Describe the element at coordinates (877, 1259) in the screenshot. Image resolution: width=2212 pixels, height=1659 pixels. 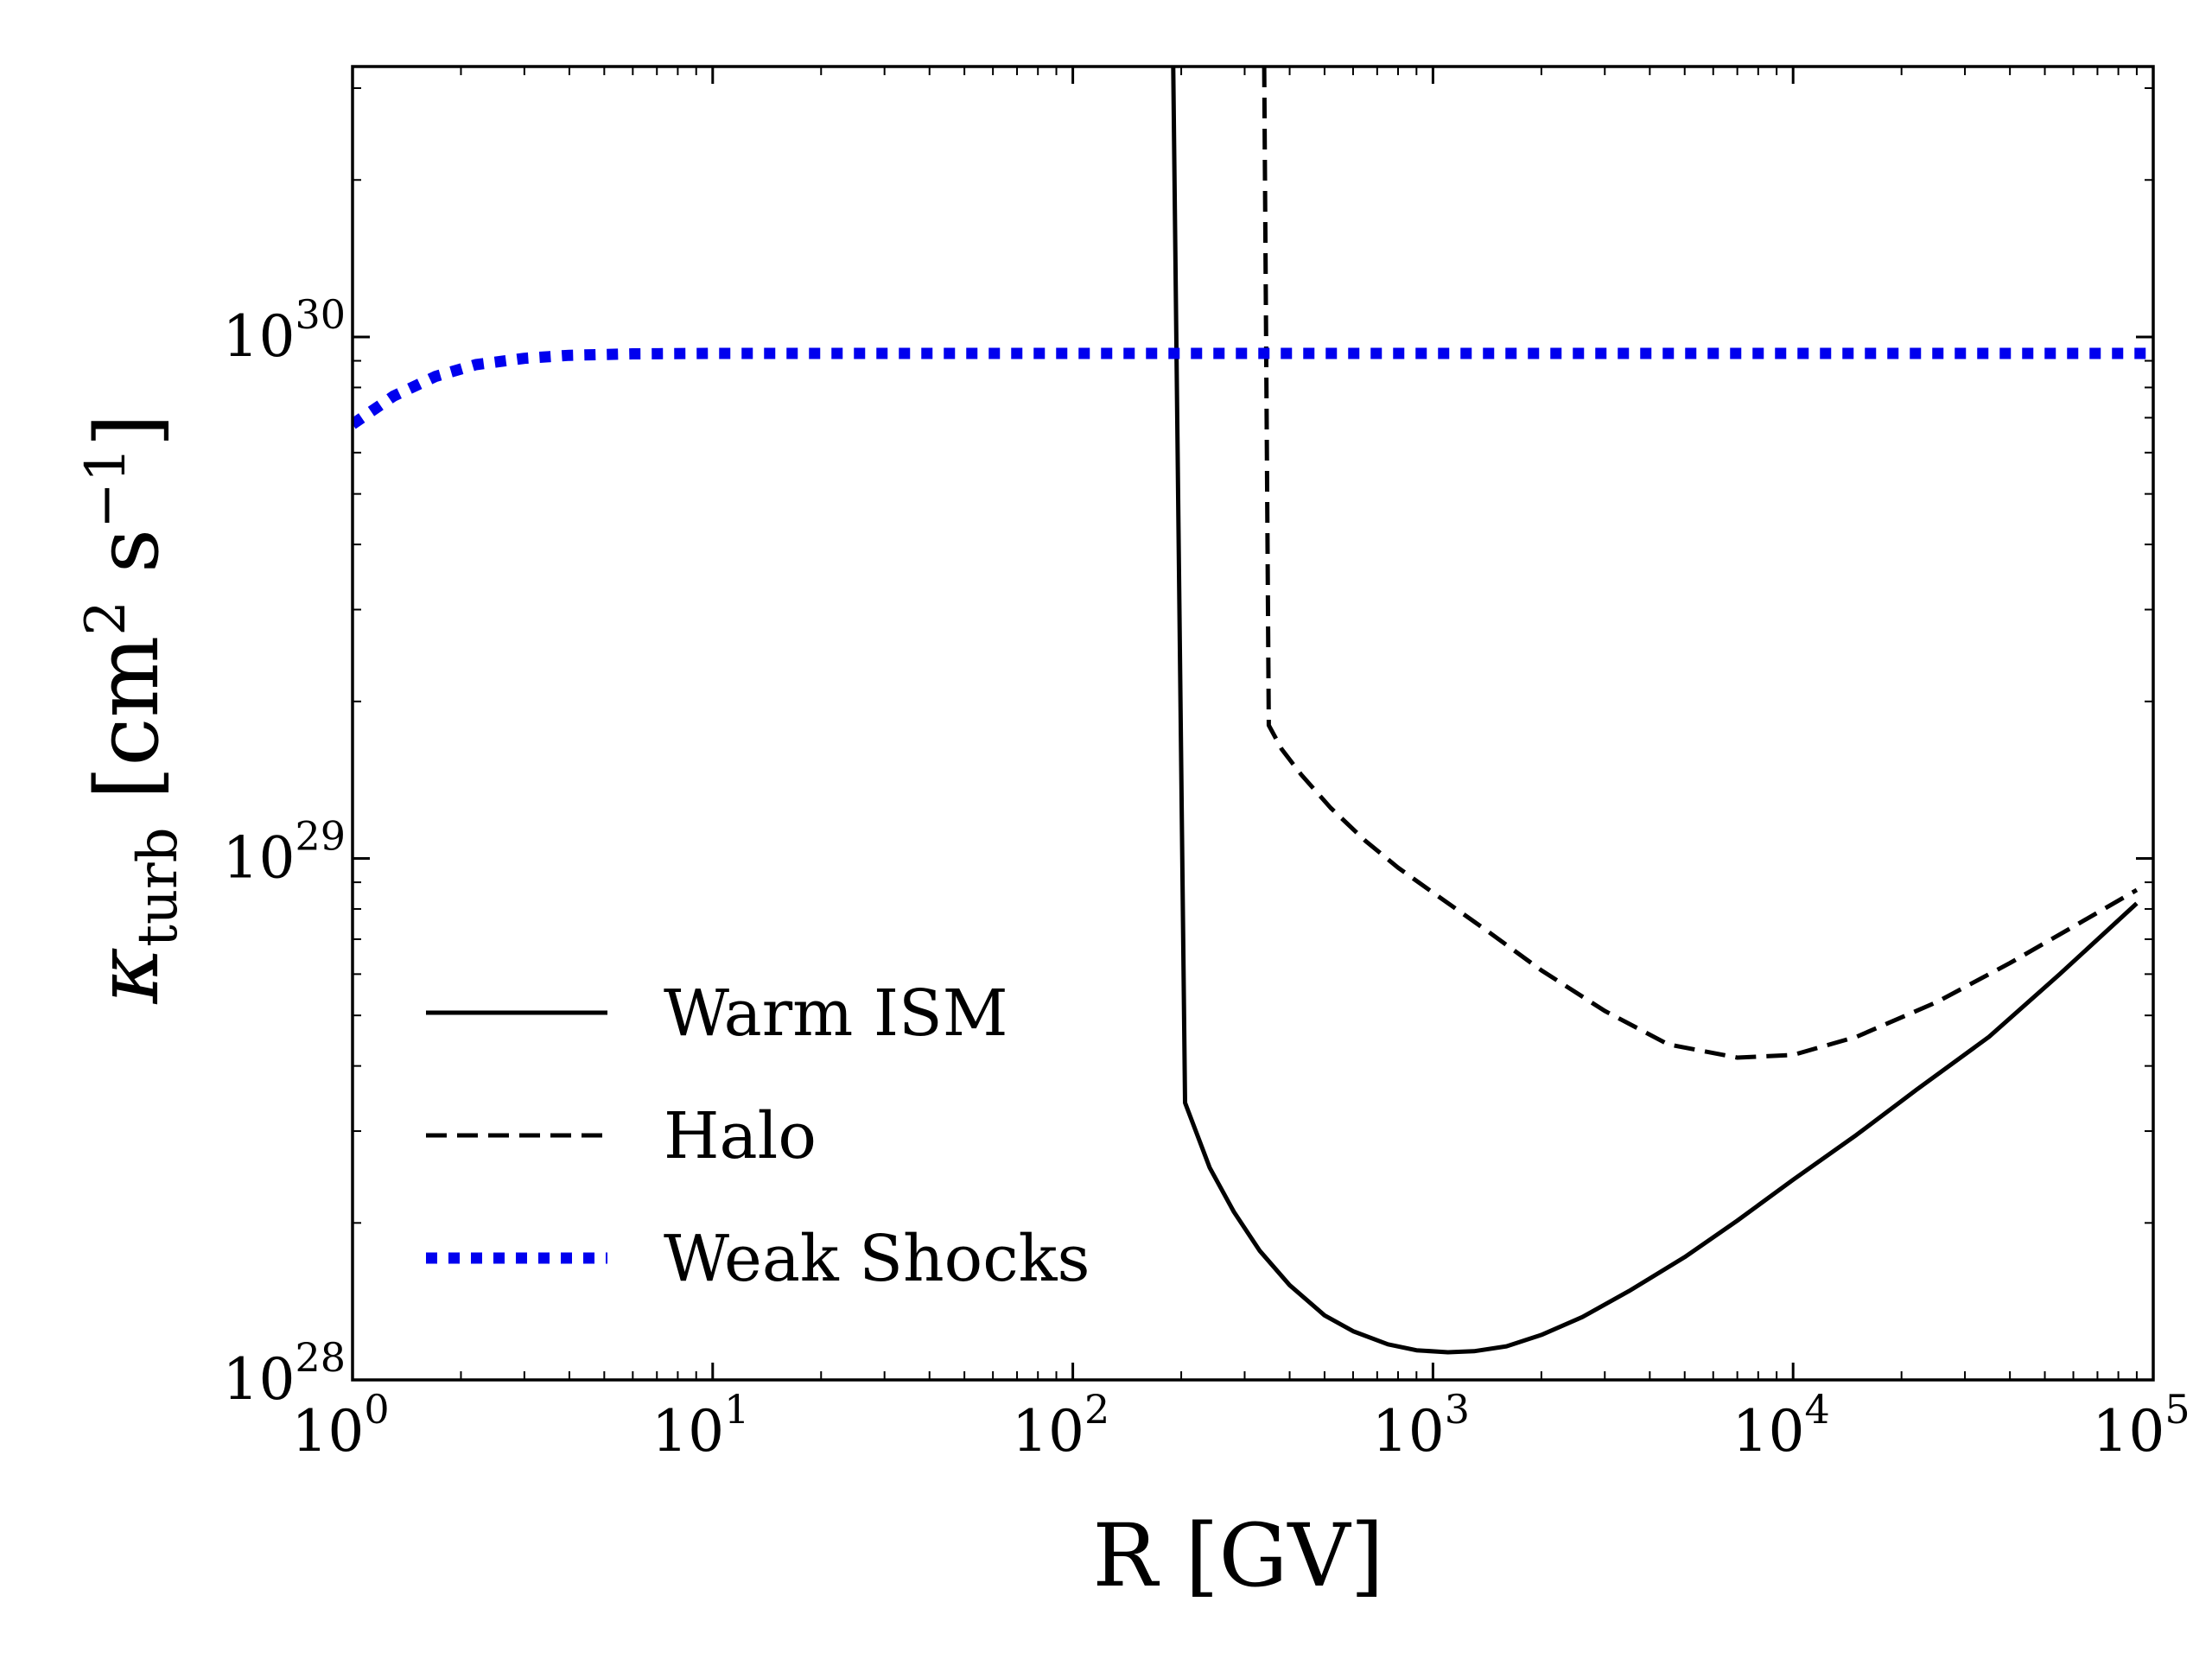
I see `legend-label-weak-shocks: Weak Shocks` at that location.